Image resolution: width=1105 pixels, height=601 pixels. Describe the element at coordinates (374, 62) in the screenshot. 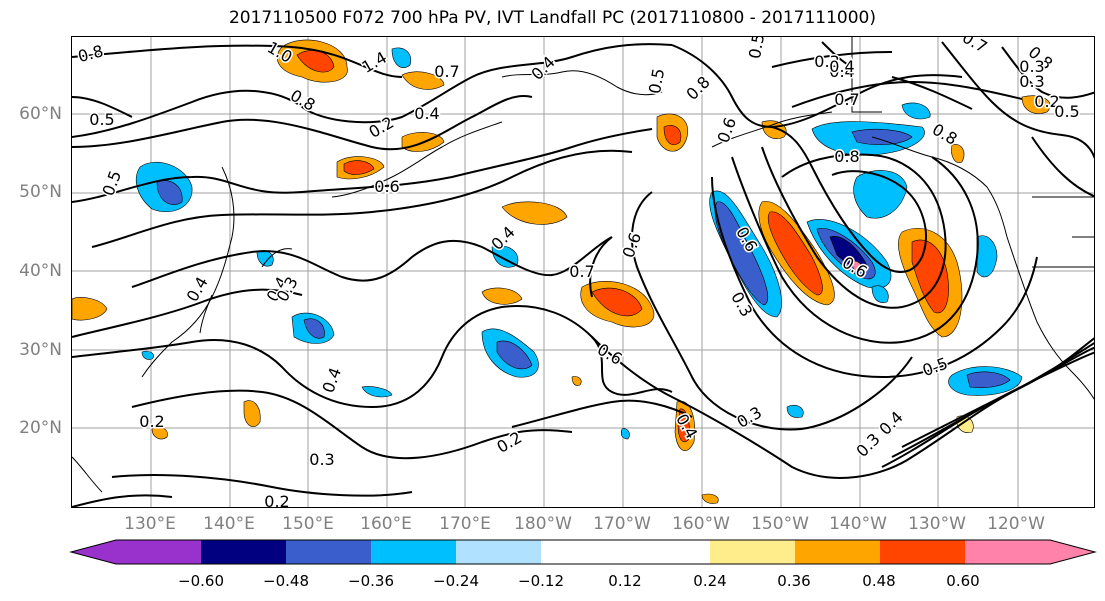

I see `contour-label: 1.4` at that location.